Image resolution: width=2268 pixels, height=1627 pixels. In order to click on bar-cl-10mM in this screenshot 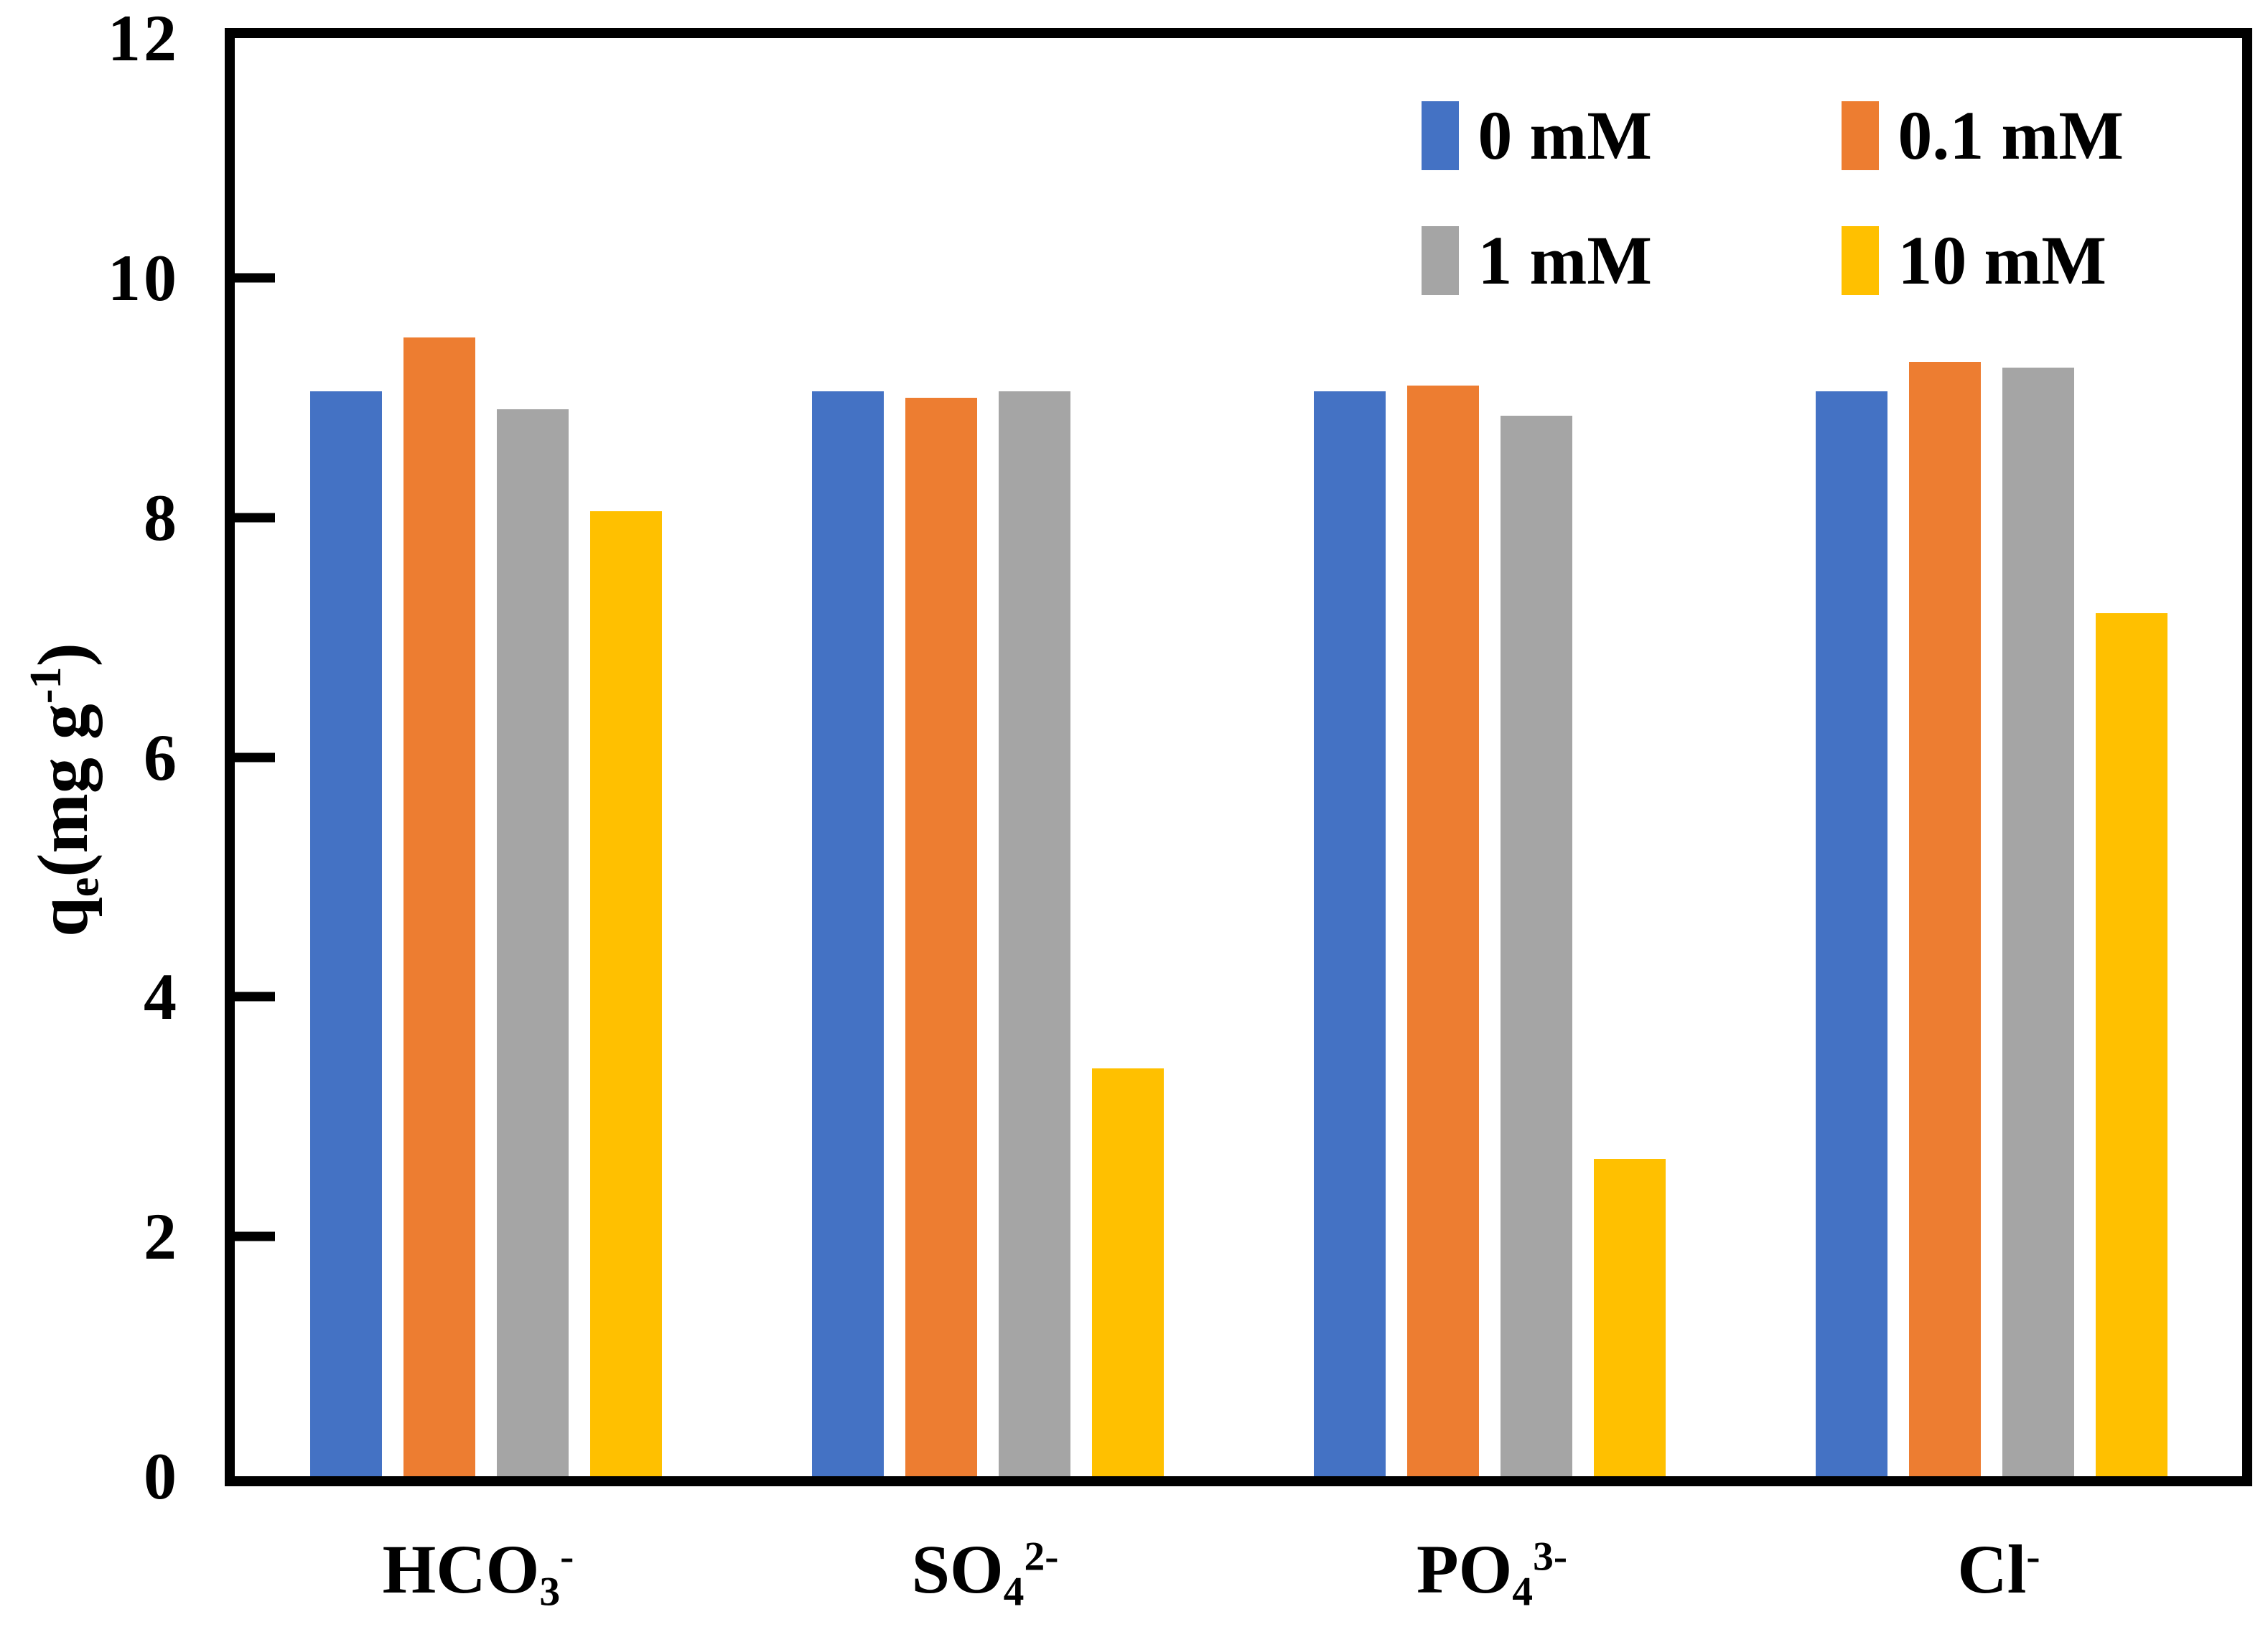, I will do `click(2131, 1044)`.